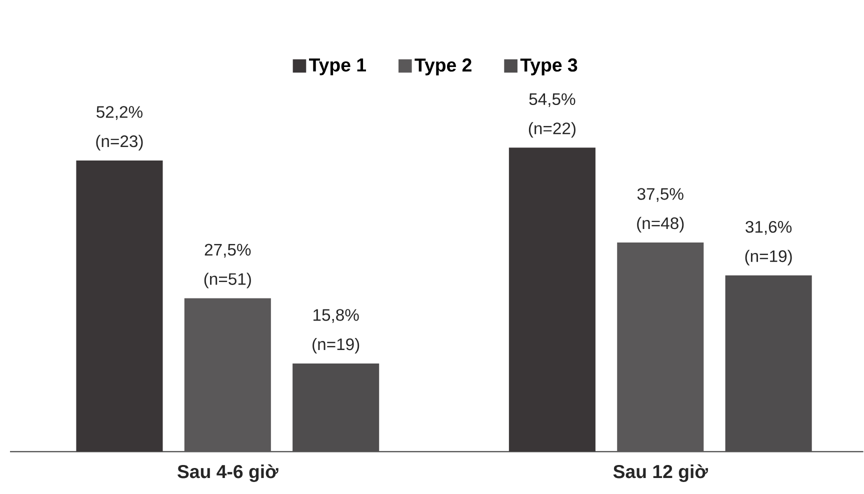  What do you see at coordinates (660, 210) in the screenshot?
I see `data-label: 37,5% (n=48)` at bounding box center [660, 210].